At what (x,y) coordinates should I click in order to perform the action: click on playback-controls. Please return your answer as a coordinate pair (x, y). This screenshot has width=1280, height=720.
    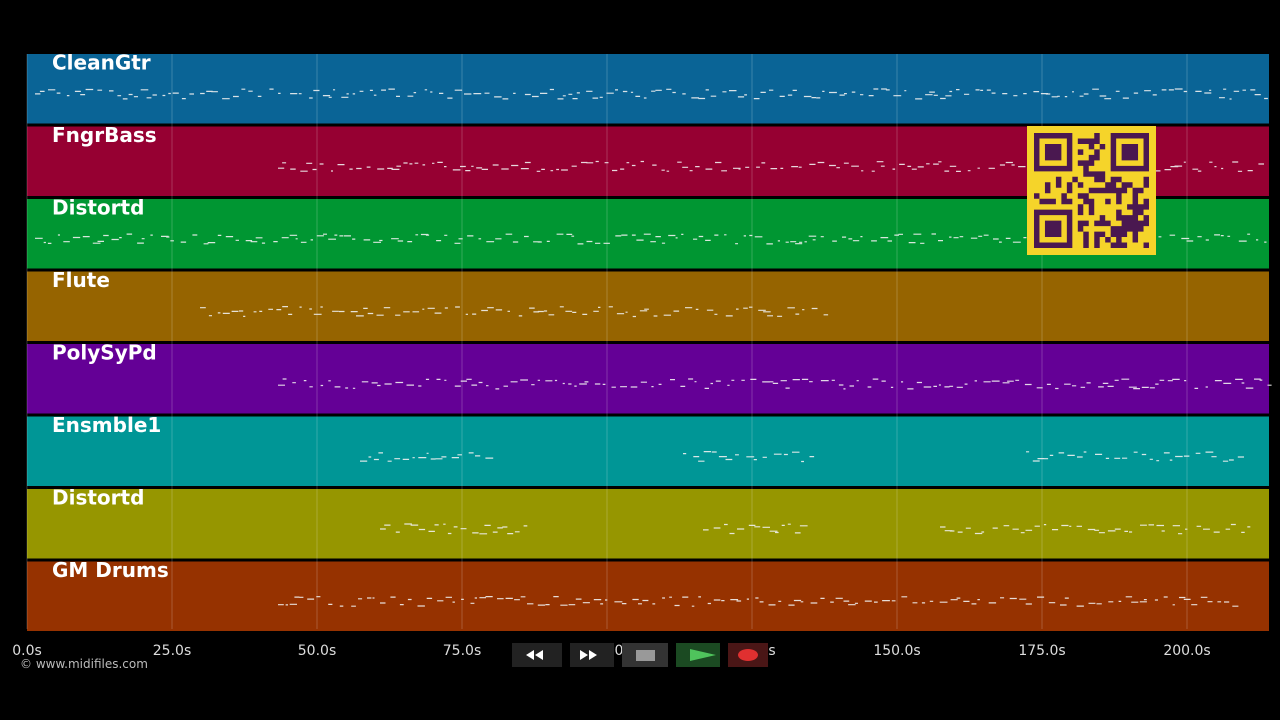
    Looking at the image, I should click on (640, 655).